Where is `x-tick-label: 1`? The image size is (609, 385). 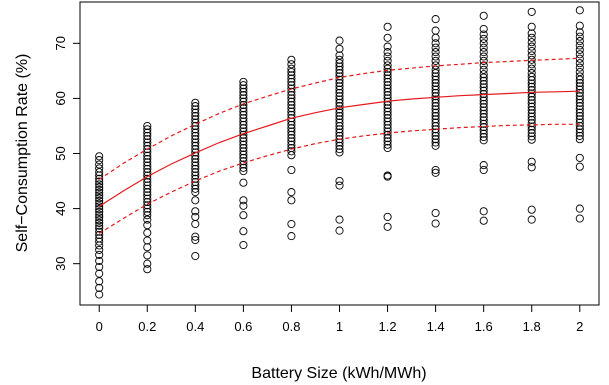 x-tick-label: 1 is located at coordinates (339, 326).